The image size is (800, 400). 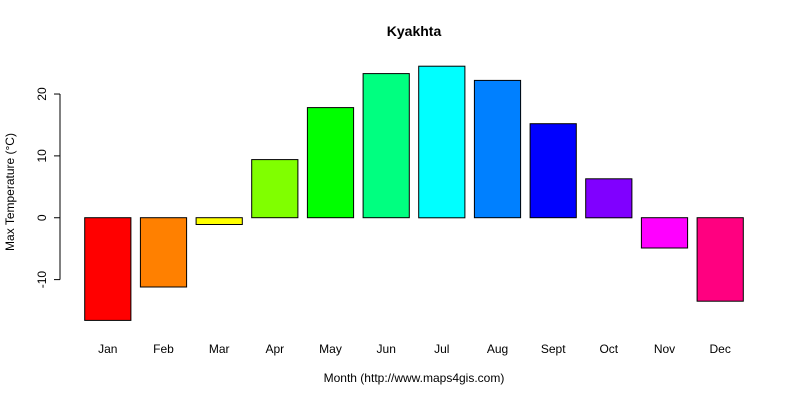 What do you see at coordinates (163, 349) in the screenshot?
I see `x-tick-label: Feb` at bounding box center [163, 349].